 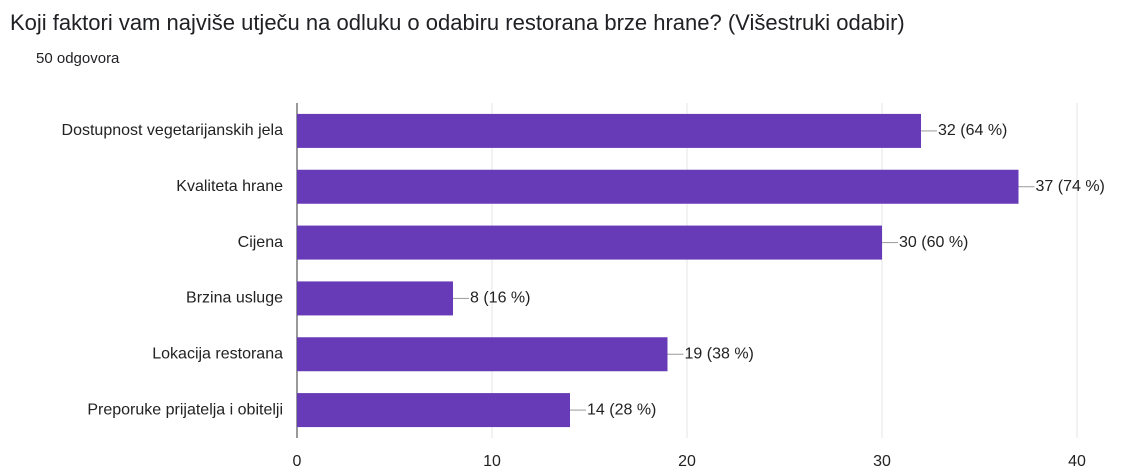 I want to click on x-tick-label: 30, so click(x=882, y=461).